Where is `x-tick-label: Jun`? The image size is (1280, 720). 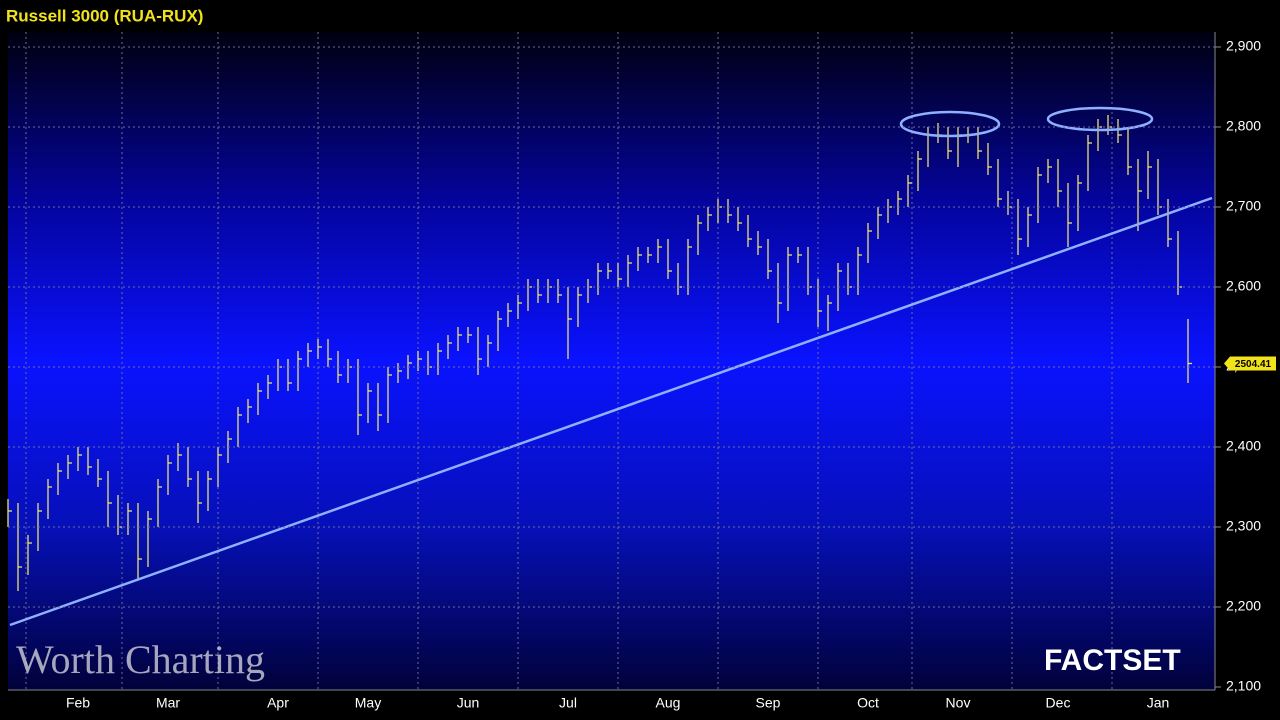
x-tick-label: Jun is located at coordinates (468, 703).